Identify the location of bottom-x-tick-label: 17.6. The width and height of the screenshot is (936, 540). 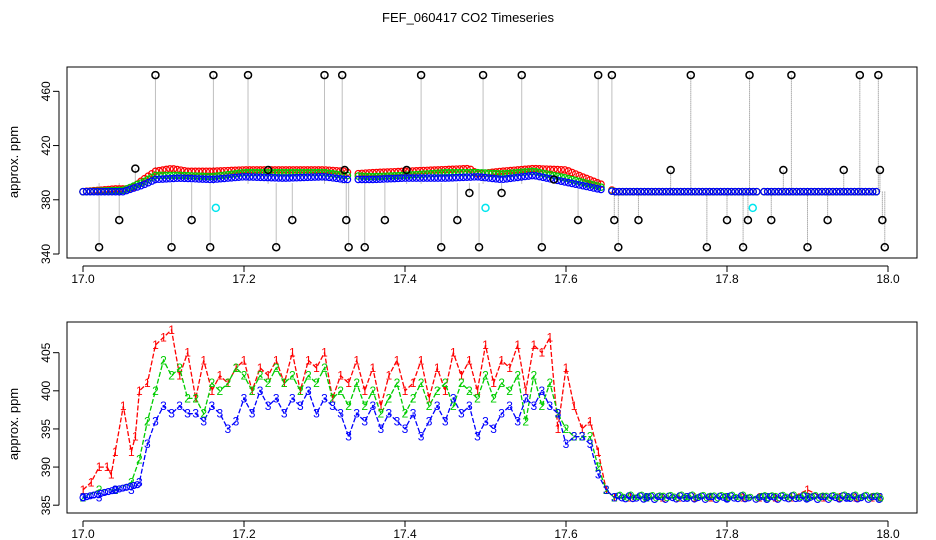
(566, 533).